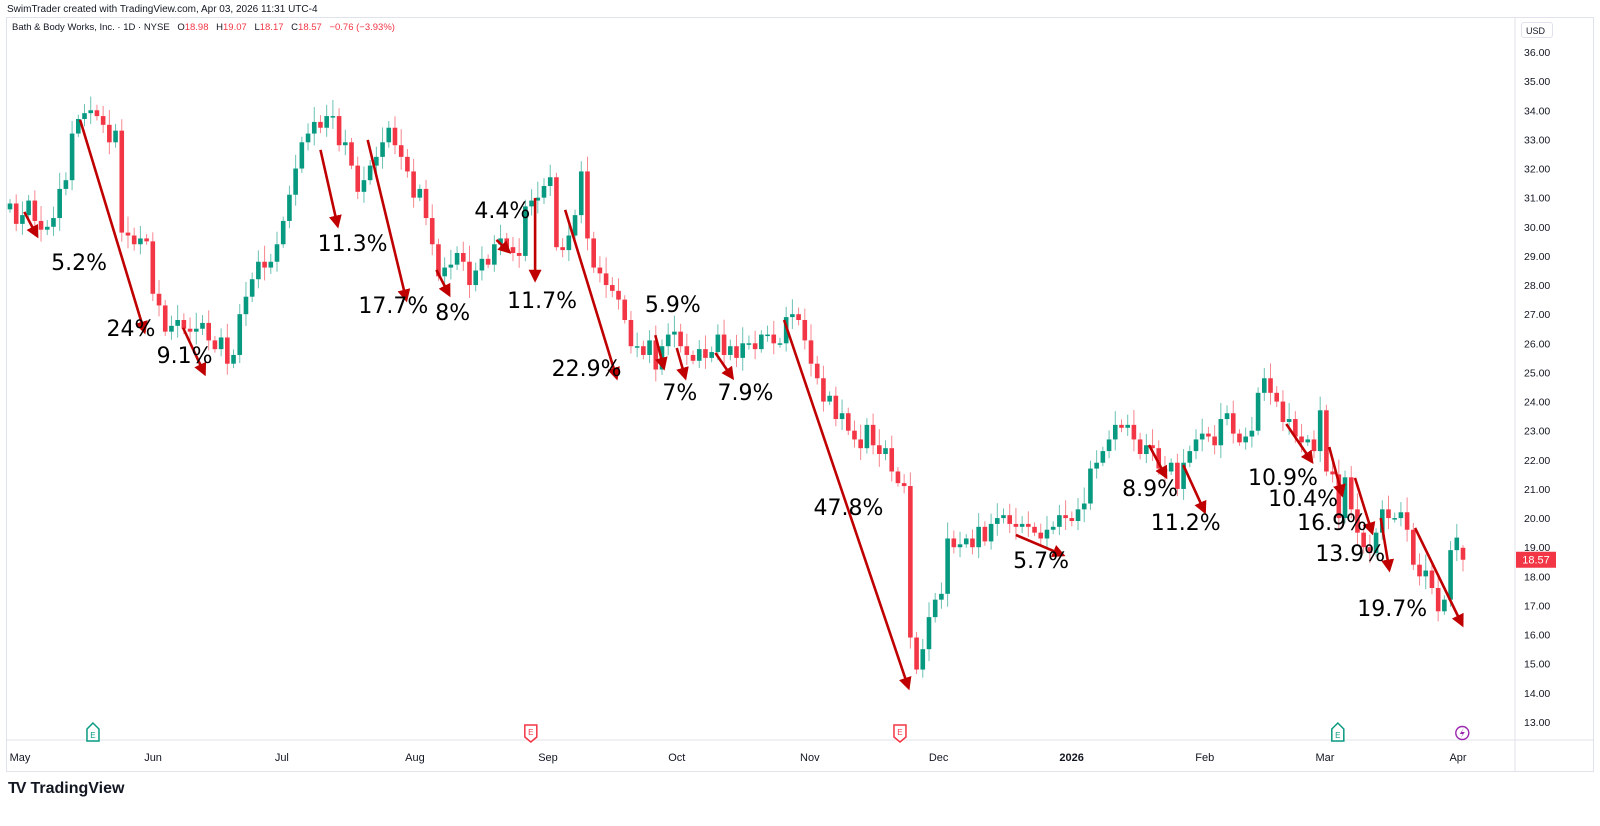  I want to click on drawdown-annotation: 22.9%, so click(587, 295).